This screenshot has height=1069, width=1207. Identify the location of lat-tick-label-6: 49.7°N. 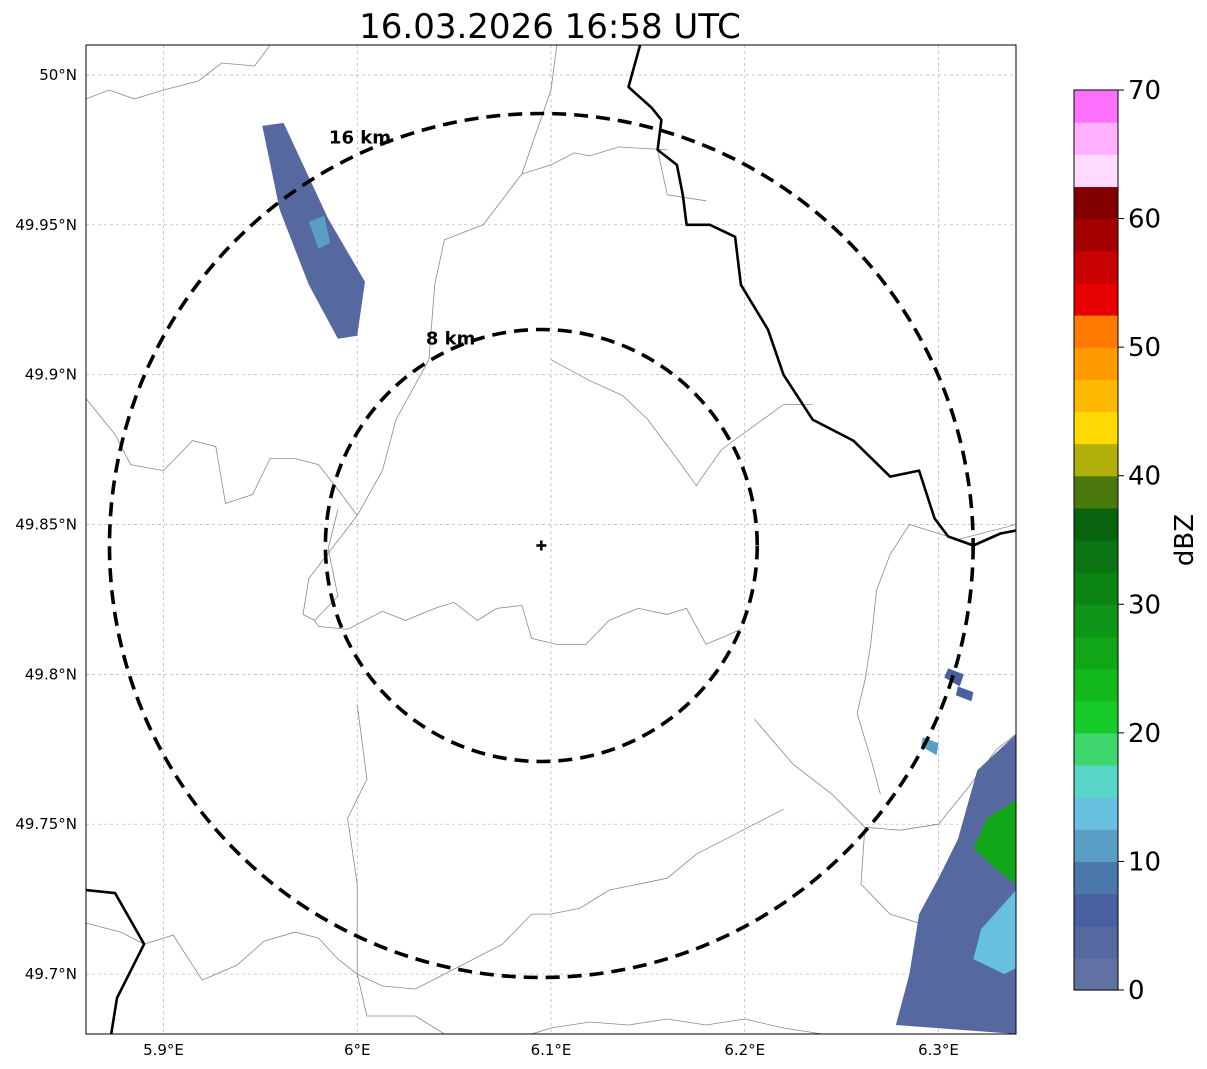
(51, 974).